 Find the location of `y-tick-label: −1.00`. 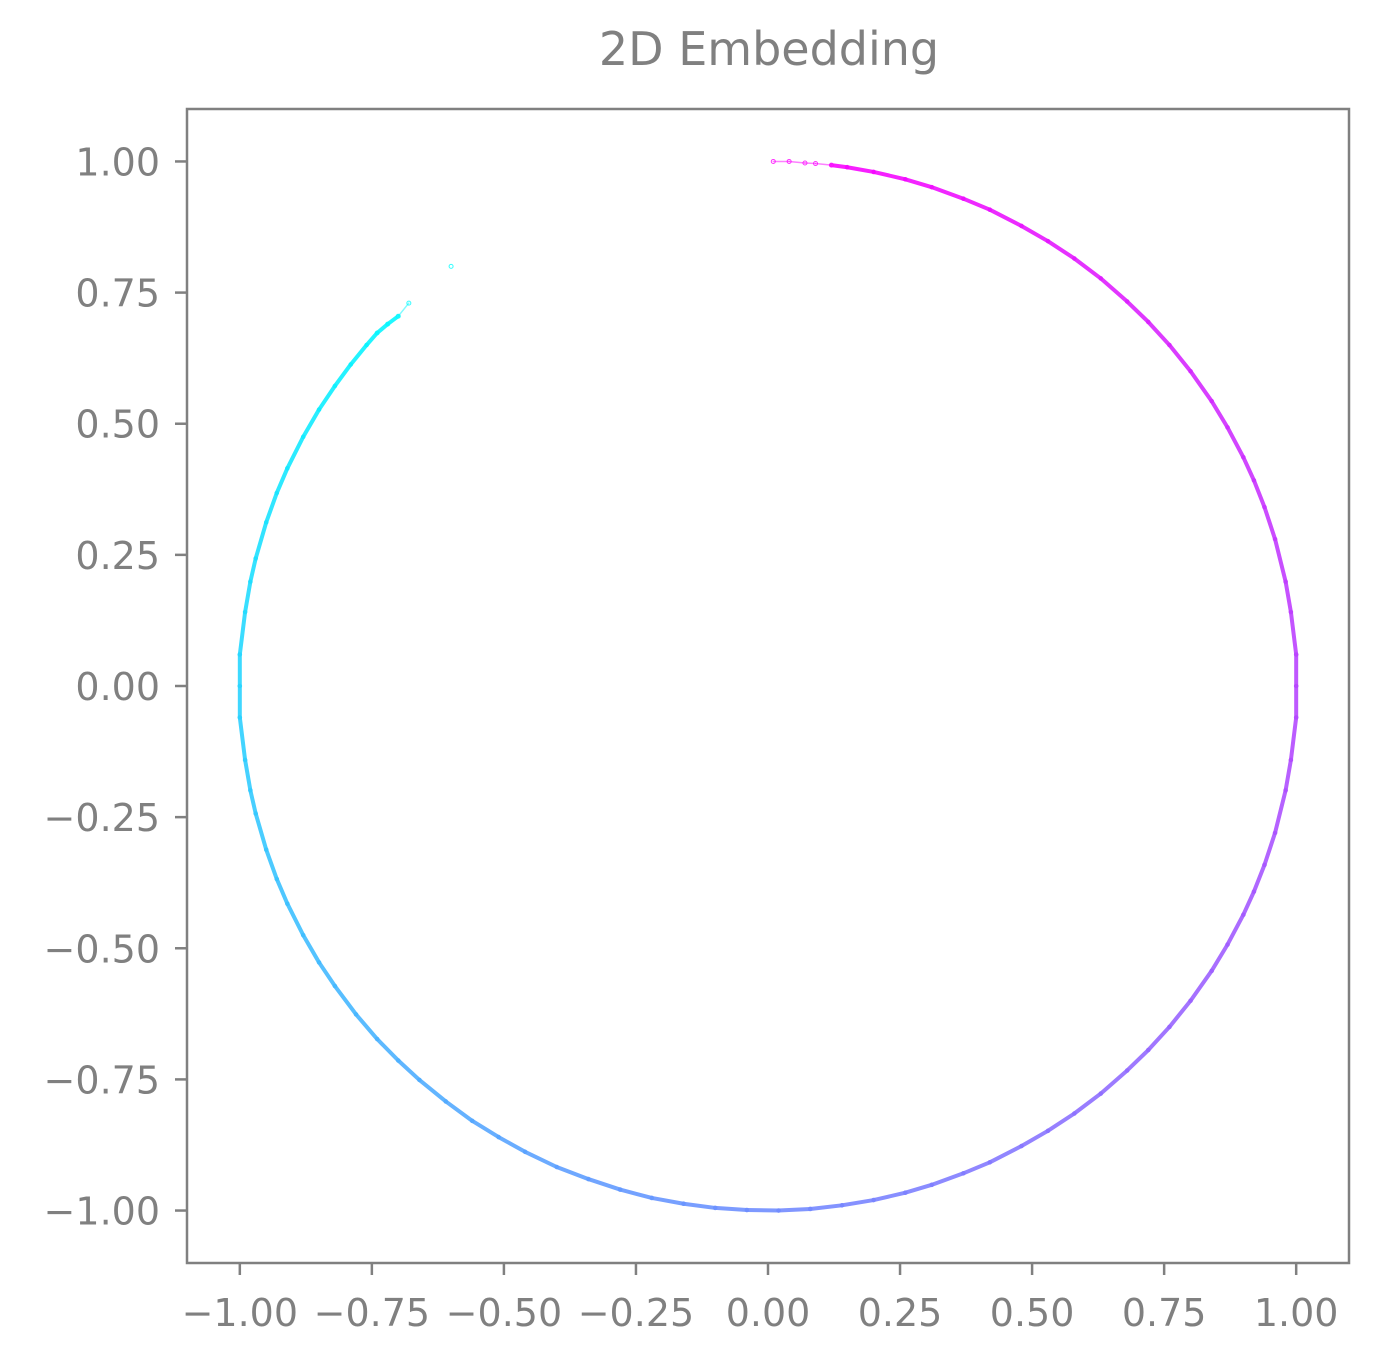

y-tick-label: −1.00 is located at coordinates (102, 1212).